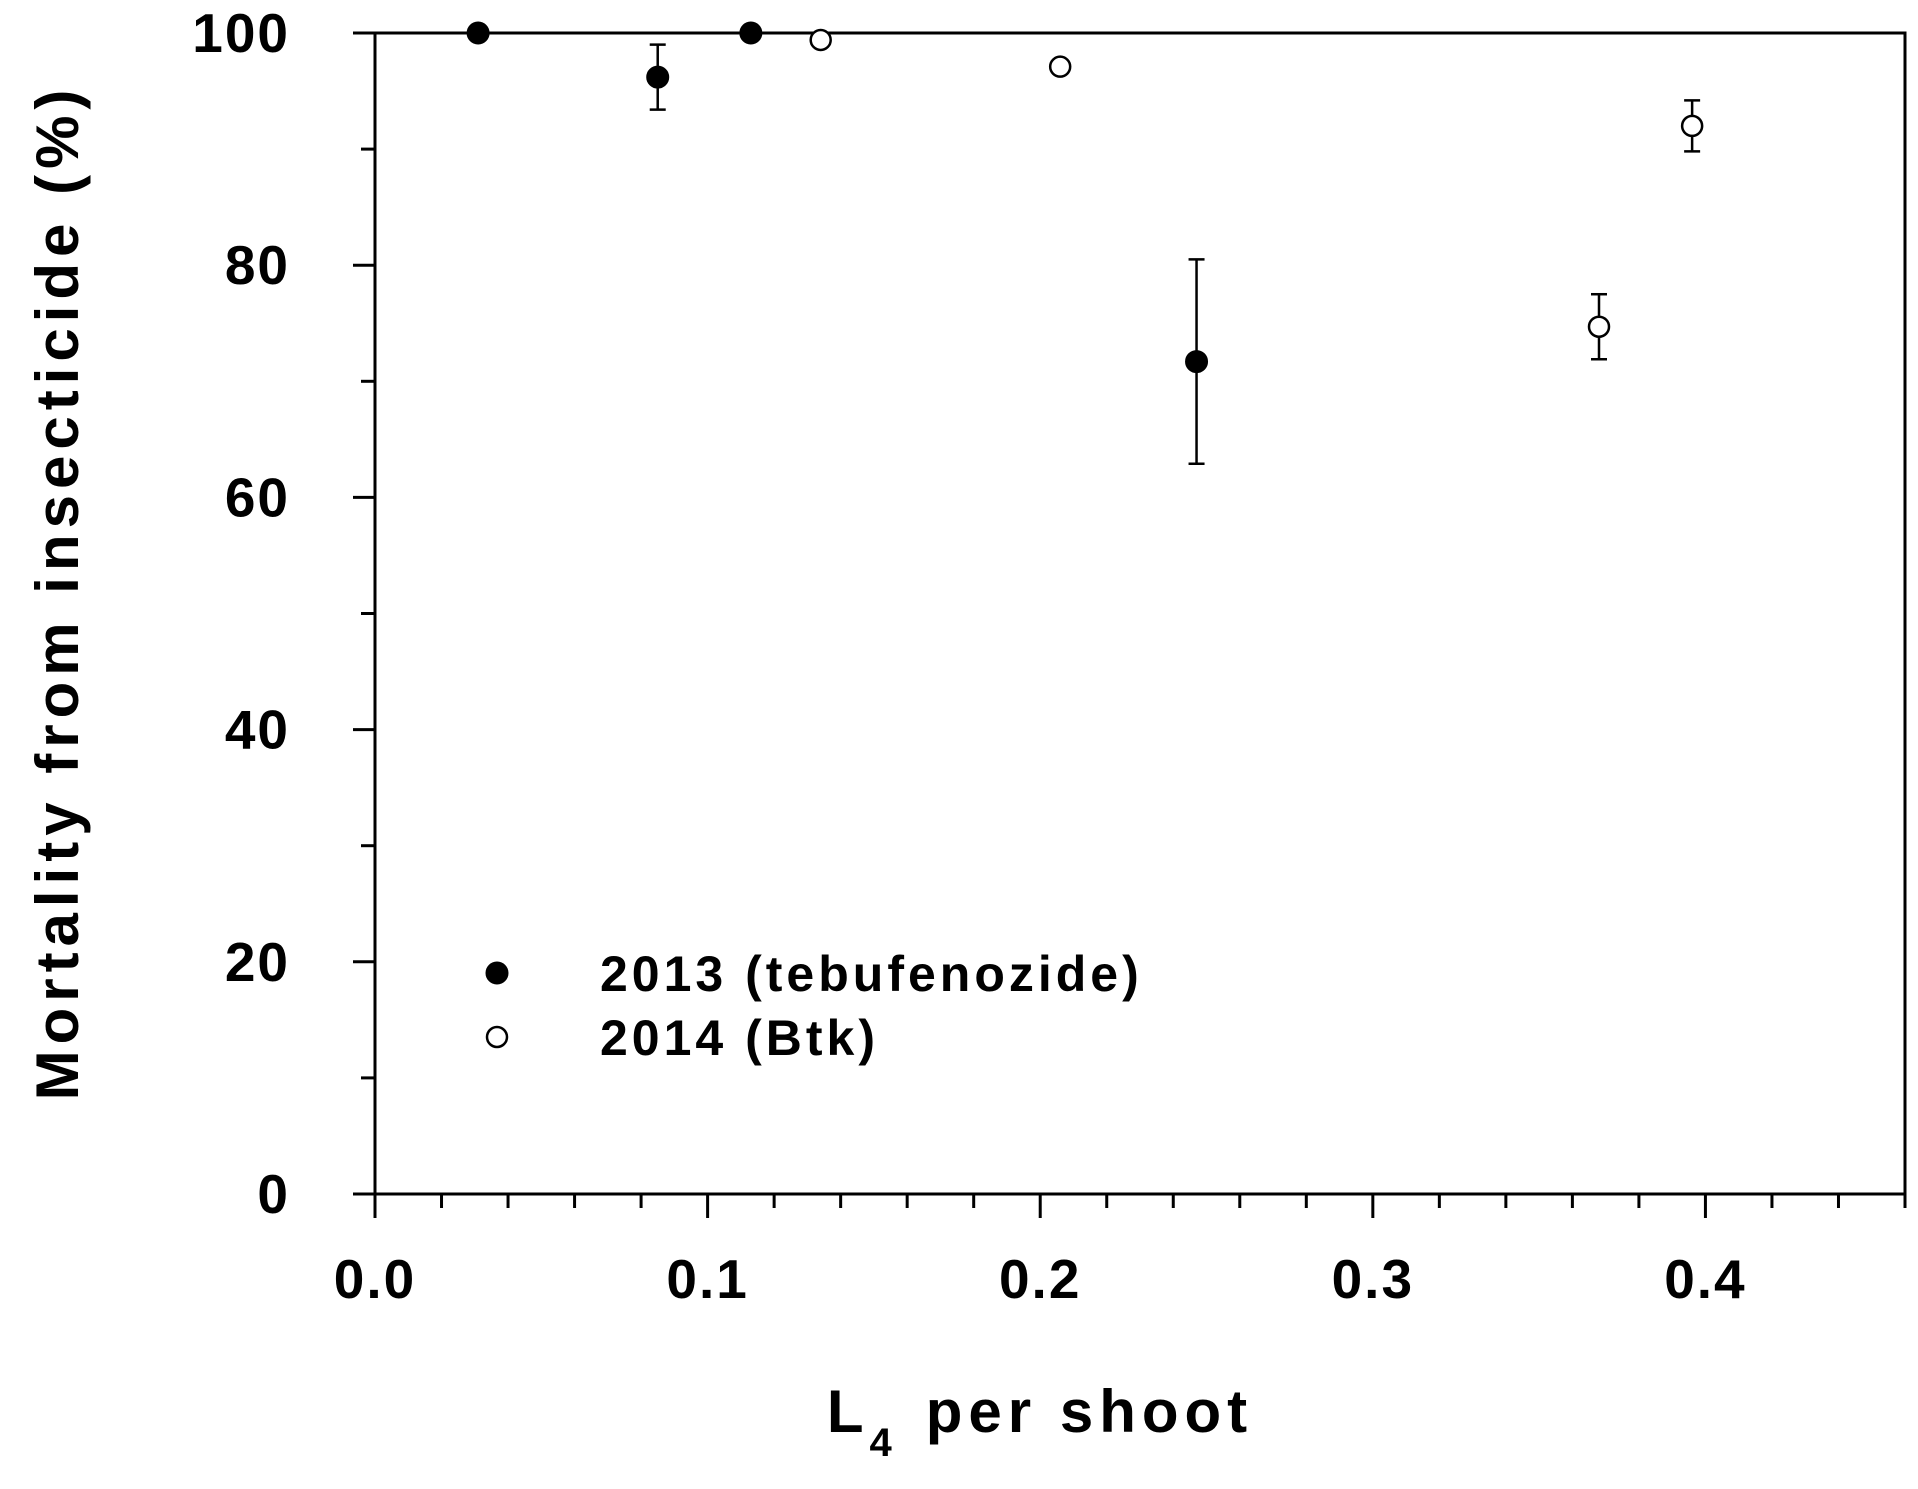 The height and width of the screenshot is (1489, 1918). What do you see at coordinates (848, 1411) in the screenshot?
I see `x-axis-title-main: L` at bounding box center [848, 1411].